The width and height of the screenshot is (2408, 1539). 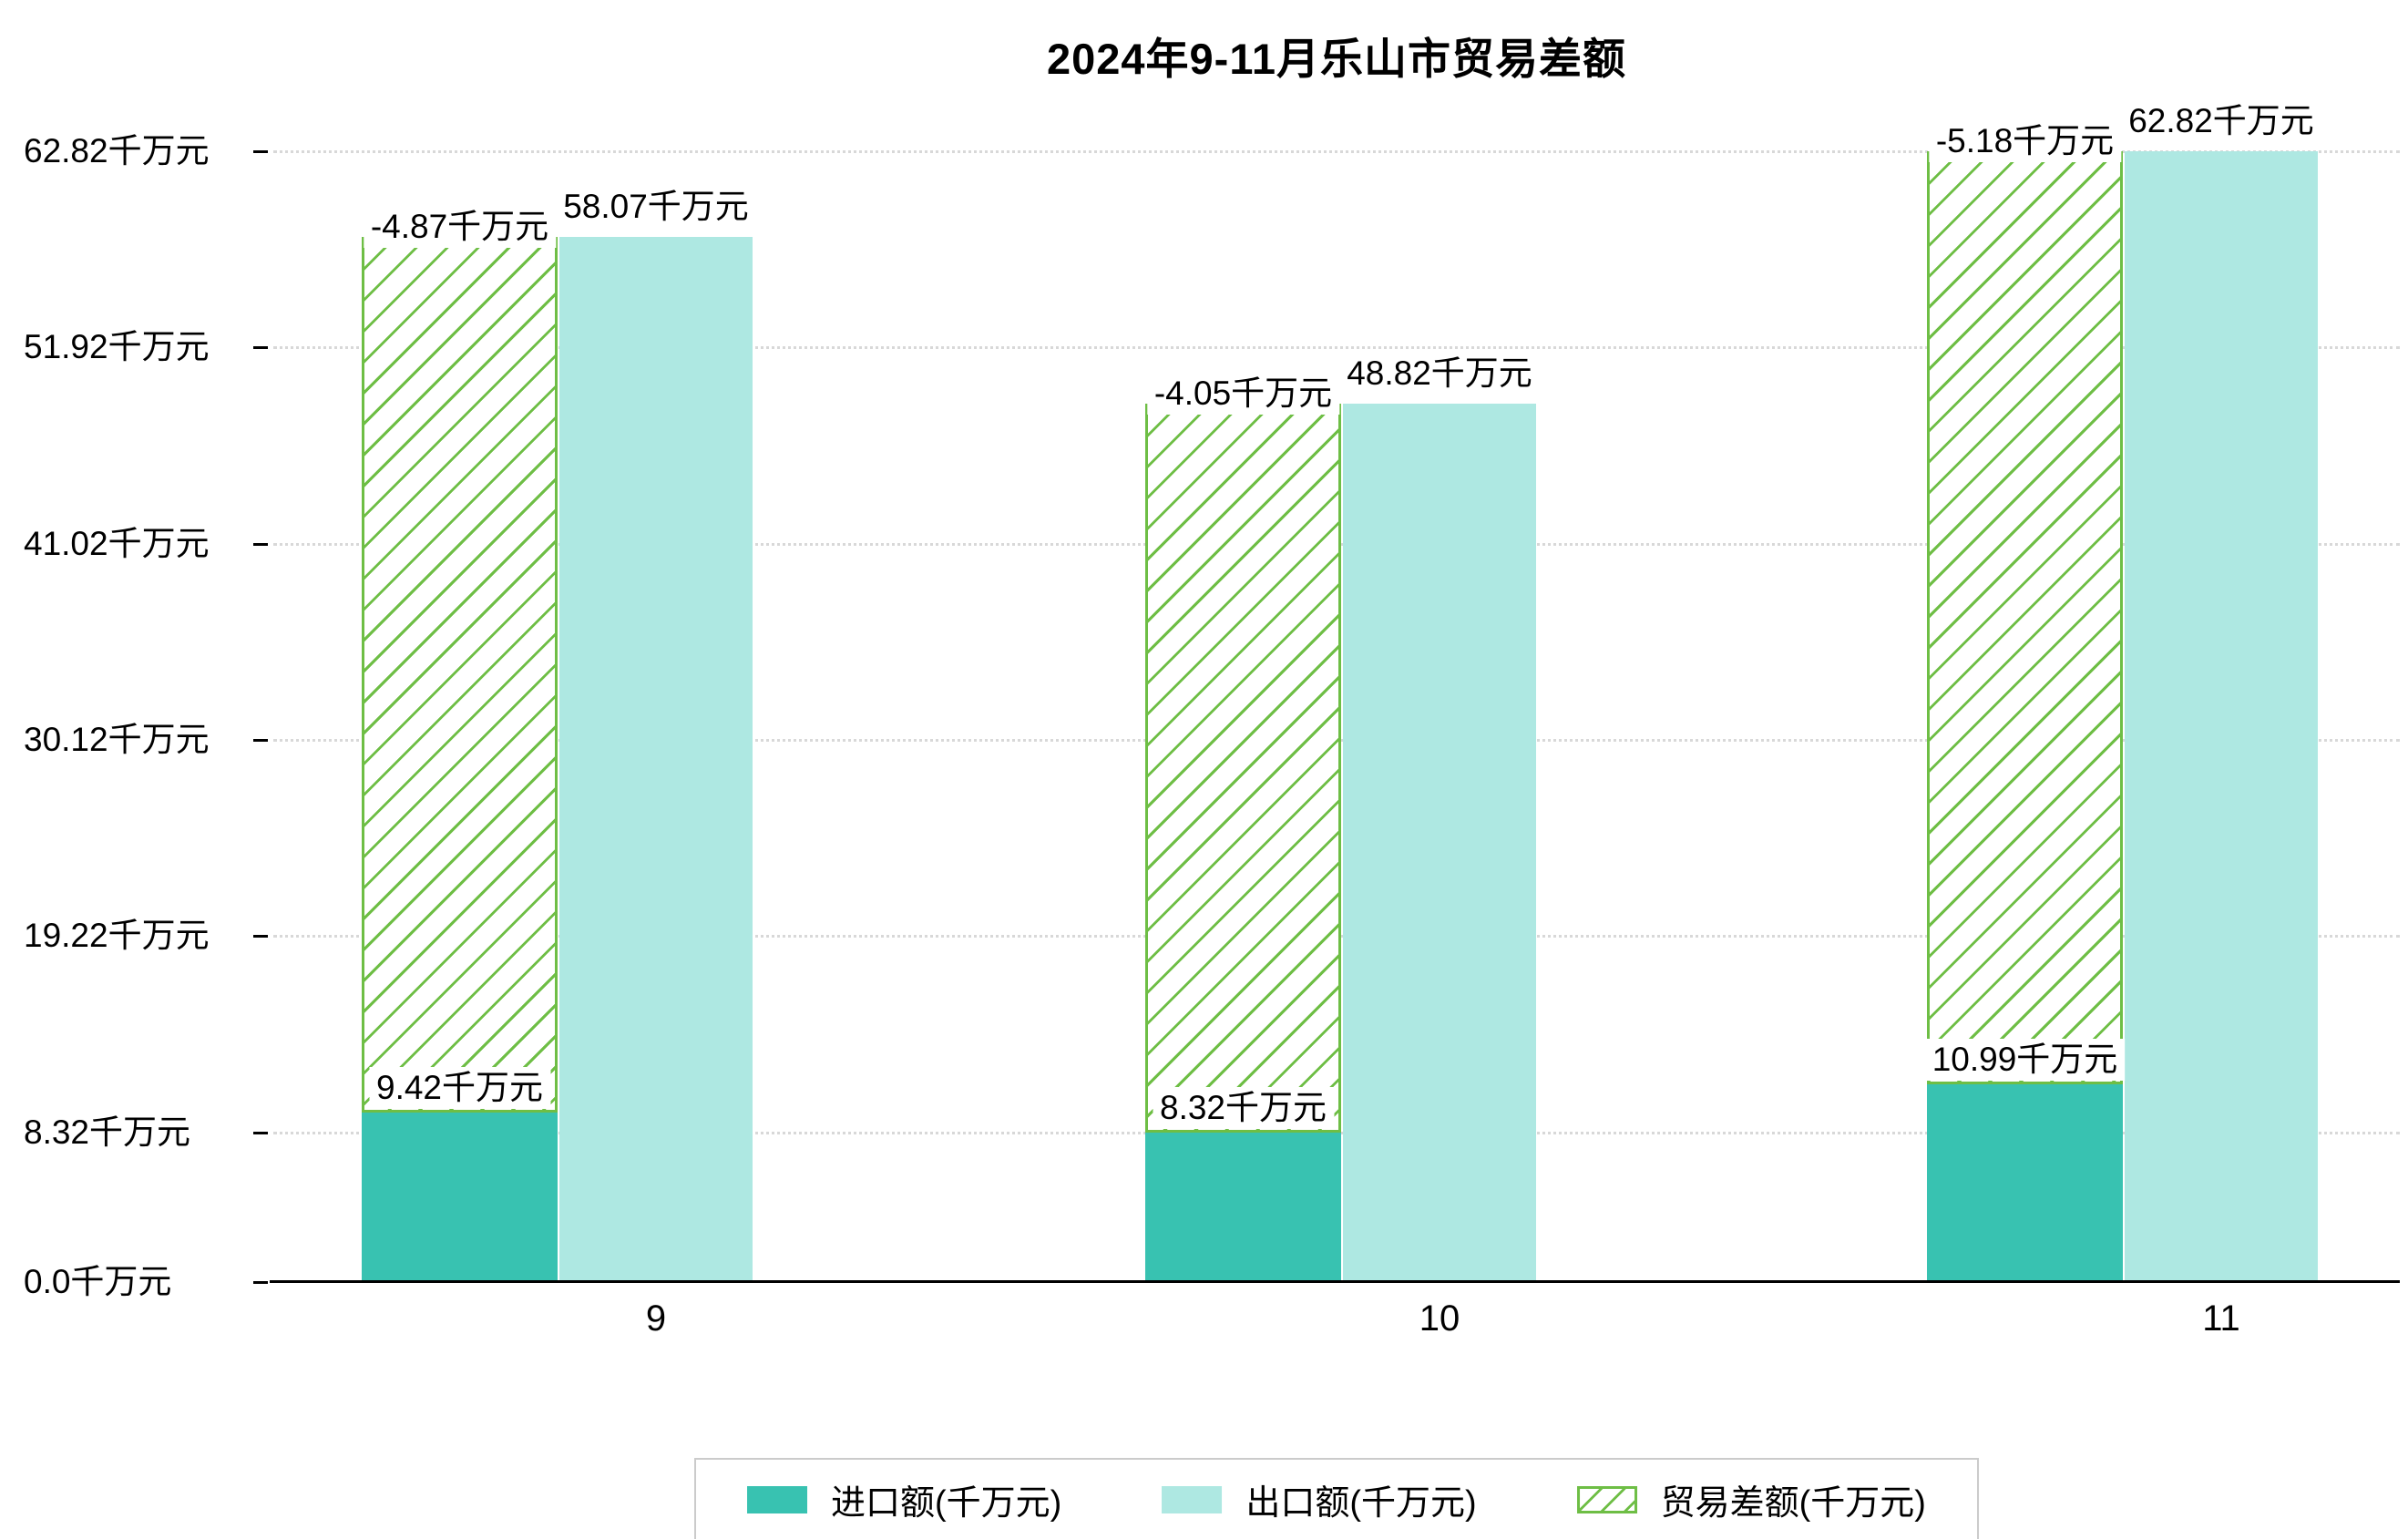 What do you see at coordinates (1439, 1318) in the screenshot?
I see `x-tick-label: 10` at bounding box center [1439, 1318].